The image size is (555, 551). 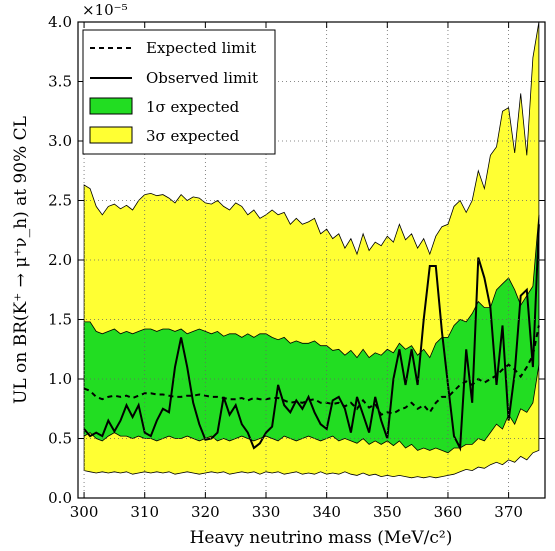 I want to click on y-tick-label: 2.5, so click(x=60, y=201).